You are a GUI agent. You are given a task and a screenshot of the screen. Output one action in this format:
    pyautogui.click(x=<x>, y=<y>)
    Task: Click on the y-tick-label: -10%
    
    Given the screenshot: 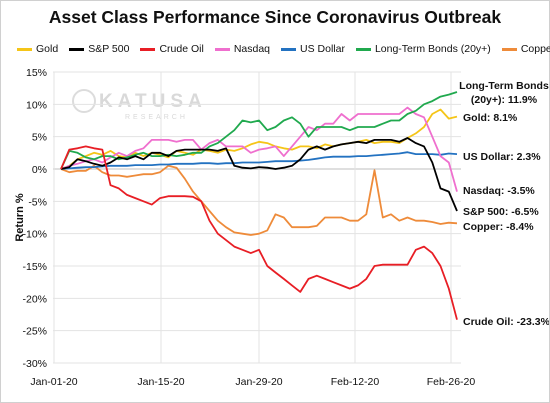 What is the action you would take?
    pyautogui.click(x=34, y=235)
    